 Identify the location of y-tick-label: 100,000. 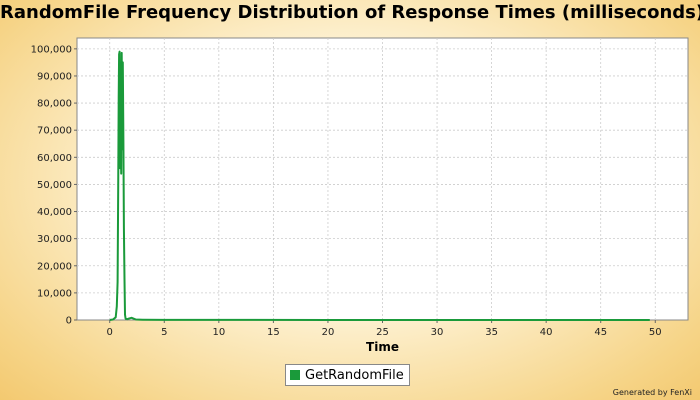
(51, 49).